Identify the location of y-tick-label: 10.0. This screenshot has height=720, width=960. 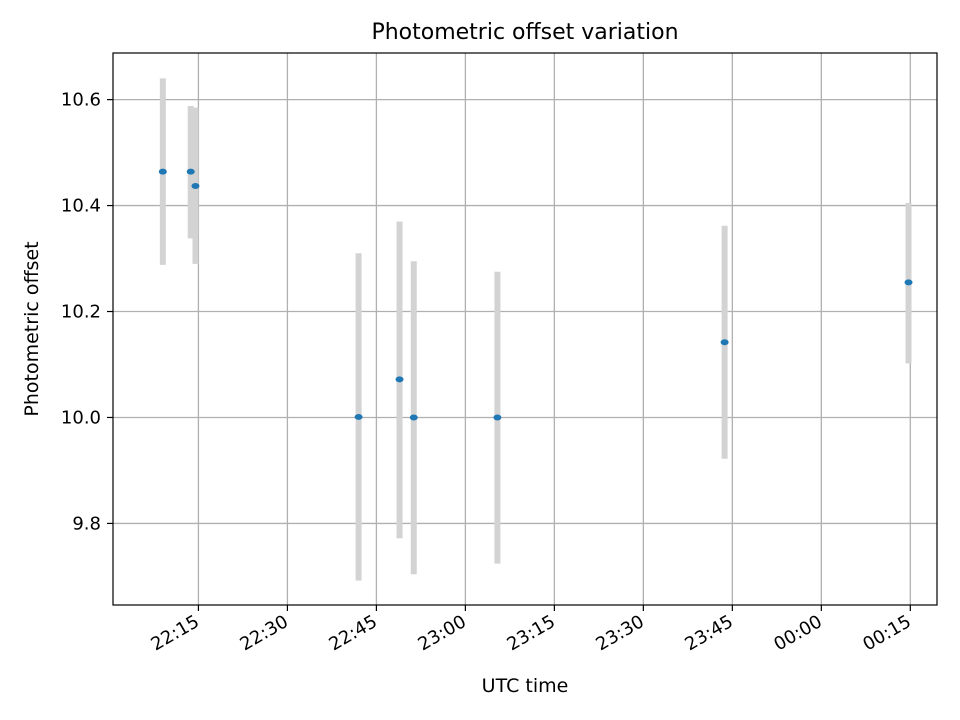
(81, 417).